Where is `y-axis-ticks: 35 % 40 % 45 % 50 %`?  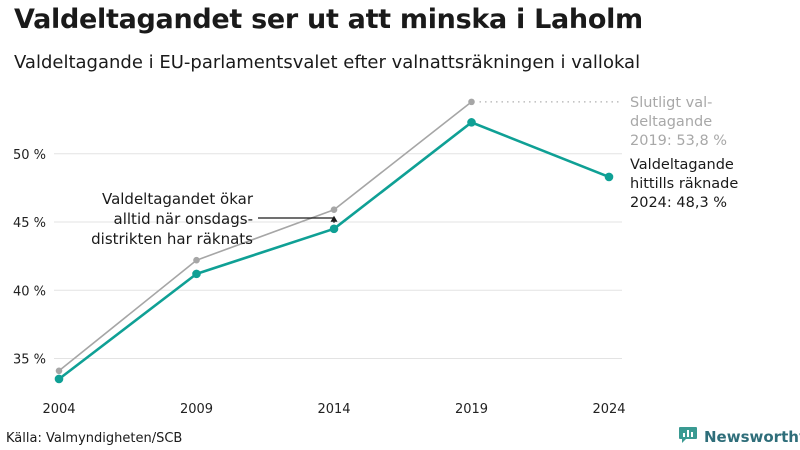 y-axis-ticks: 35 % 40 % 45 % 50 % is located at coordinates (29, 258).